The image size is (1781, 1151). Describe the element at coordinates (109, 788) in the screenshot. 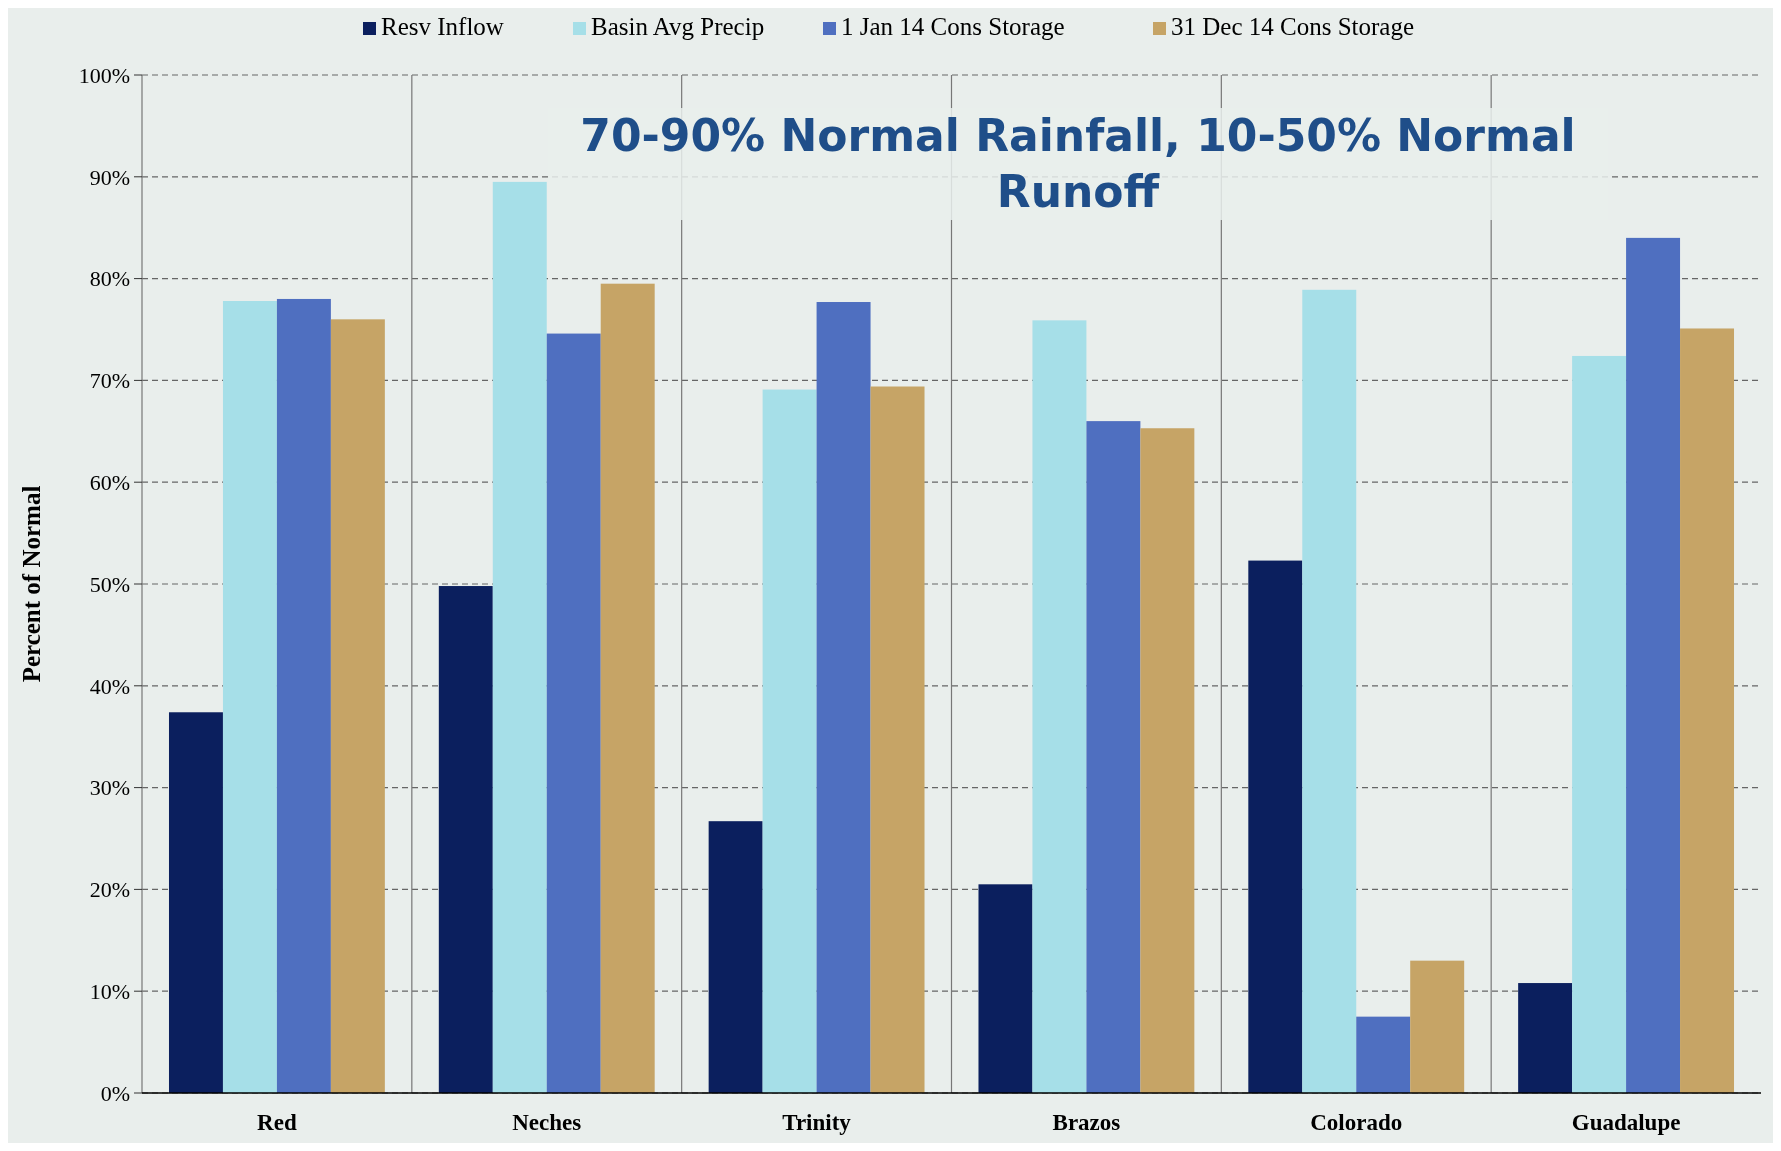

I see `y-tick-label: 30%` at that location.